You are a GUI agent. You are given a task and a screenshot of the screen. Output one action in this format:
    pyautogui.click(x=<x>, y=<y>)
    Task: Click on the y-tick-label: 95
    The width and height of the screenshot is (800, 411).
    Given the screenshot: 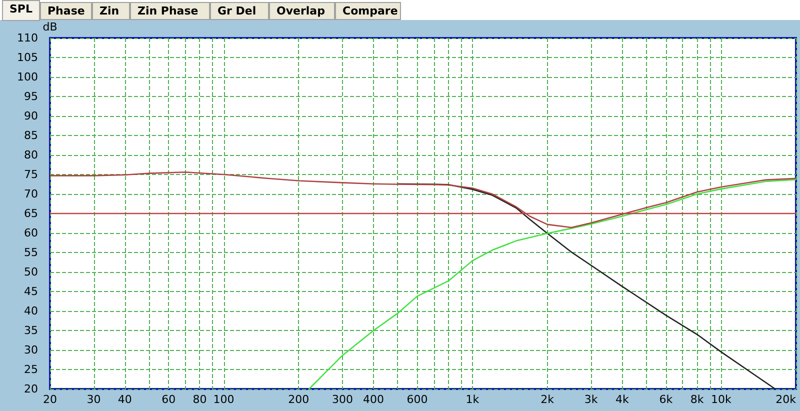 What is the action you would take?
    pyautogui.click(x=31, y=96)
    